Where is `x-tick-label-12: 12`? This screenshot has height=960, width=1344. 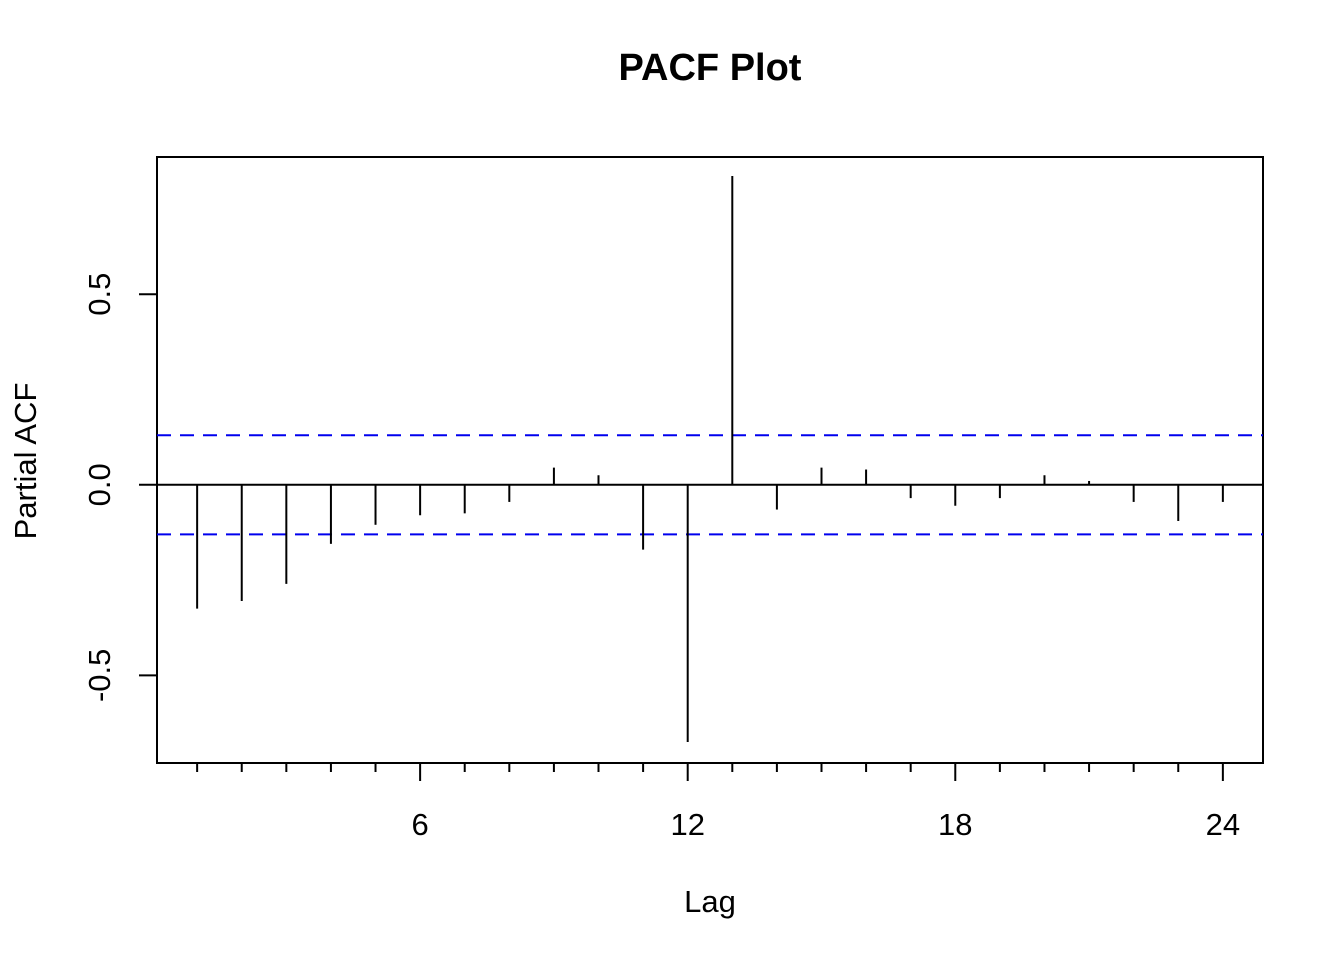 x-tick-label-12: 12 is located at coordinates (687, 824).